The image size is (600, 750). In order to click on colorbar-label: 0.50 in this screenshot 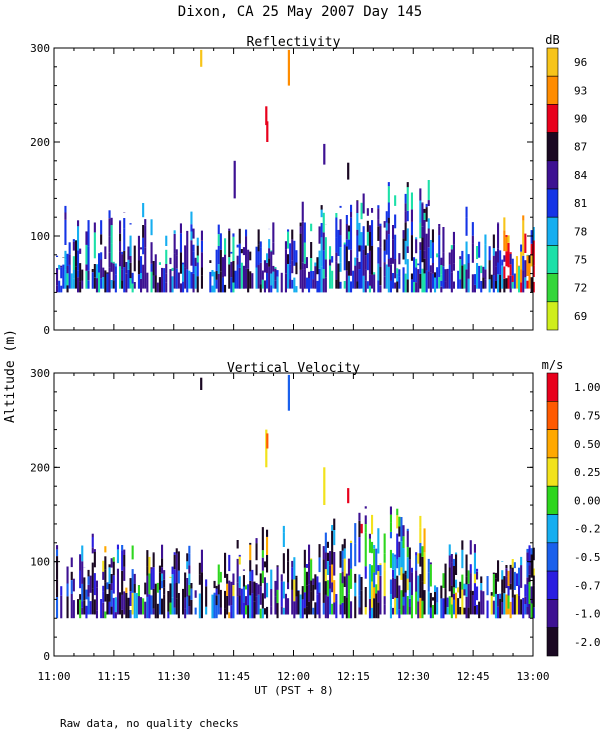, I will do `click(587, 444)`.